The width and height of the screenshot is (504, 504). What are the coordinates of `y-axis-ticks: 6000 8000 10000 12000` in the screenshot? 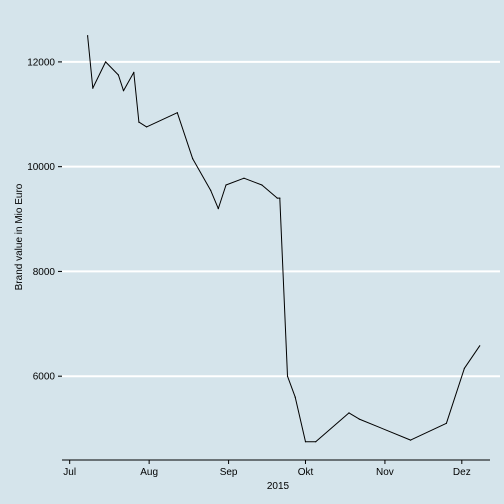 It's located at (44, 220).